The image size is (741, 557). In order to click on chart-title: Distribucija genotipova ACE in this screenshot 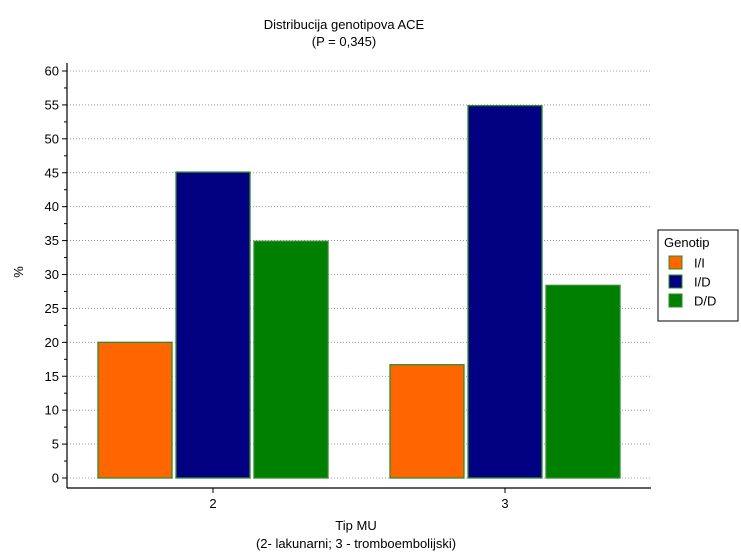, I will do `click(344, 24)`.